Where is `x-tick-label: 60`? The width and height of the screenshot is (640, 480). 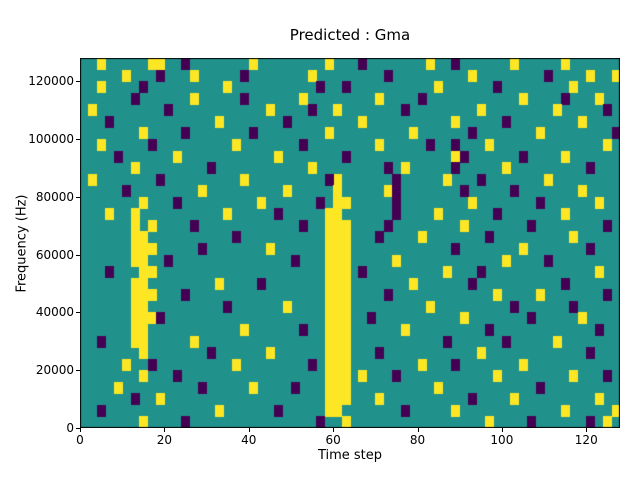
x-tick-label: 60 is located at coordinates (333, 440).